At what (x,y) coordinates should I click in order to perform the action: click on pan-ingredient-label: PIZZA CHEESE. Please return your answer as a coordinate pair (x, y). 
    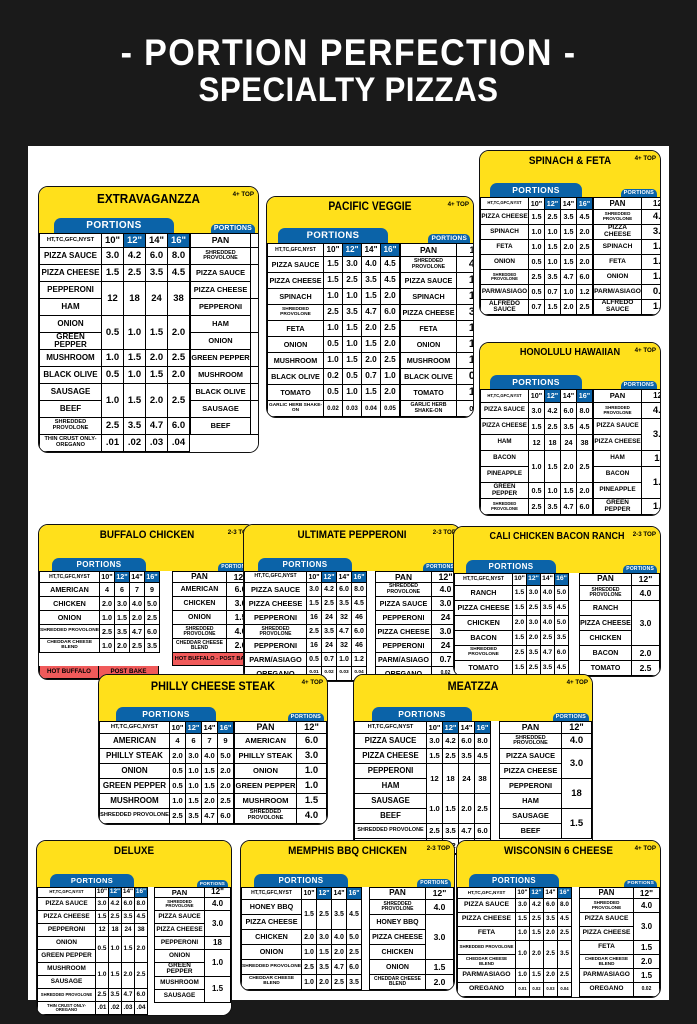
    Looking at the image, I should click on (428, 312).